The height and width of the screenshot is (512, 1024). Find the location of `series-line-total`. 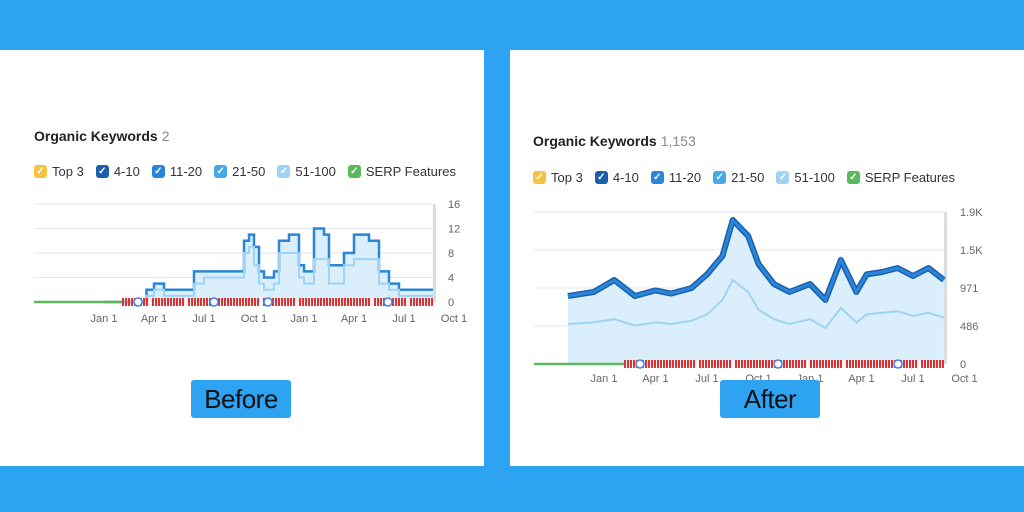

series-line-total is located at coordinates (268, 265).